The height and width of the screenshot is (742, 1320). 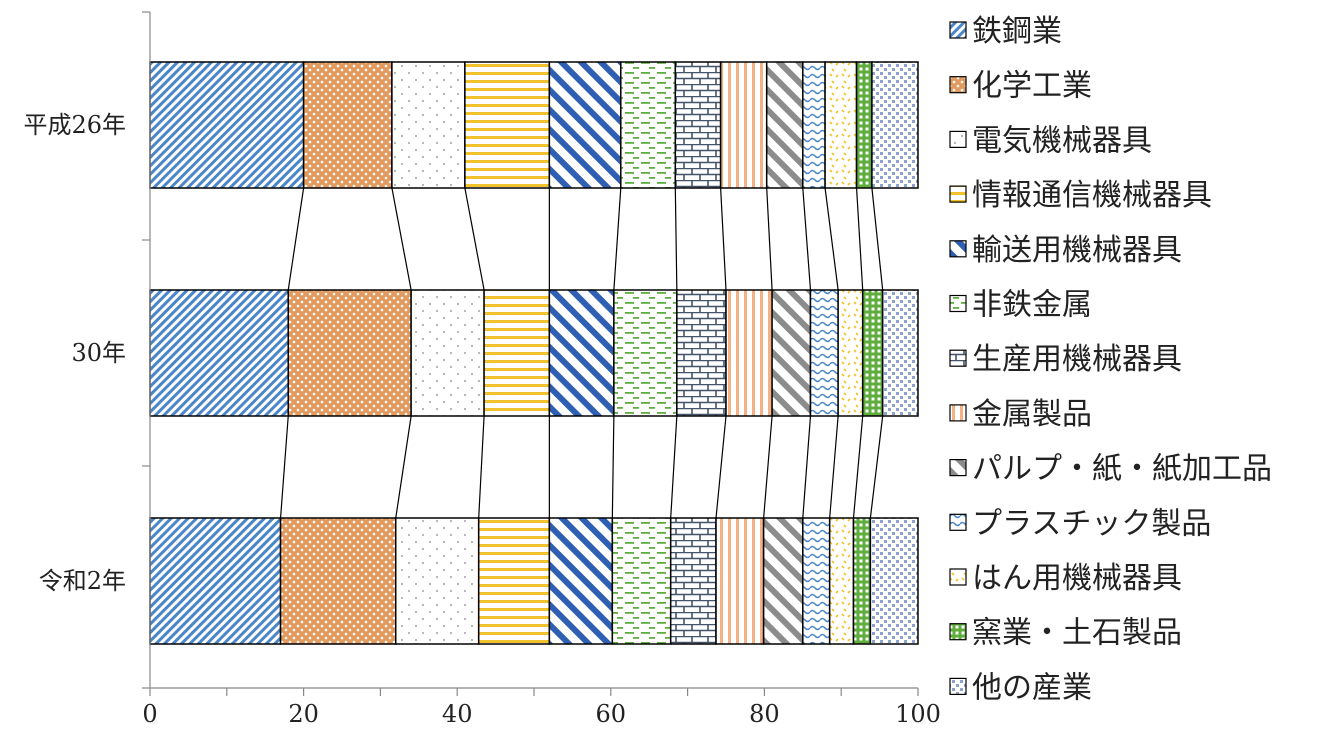 I want to click on legend-item: 他の産業, so click(x=1020, y=687).